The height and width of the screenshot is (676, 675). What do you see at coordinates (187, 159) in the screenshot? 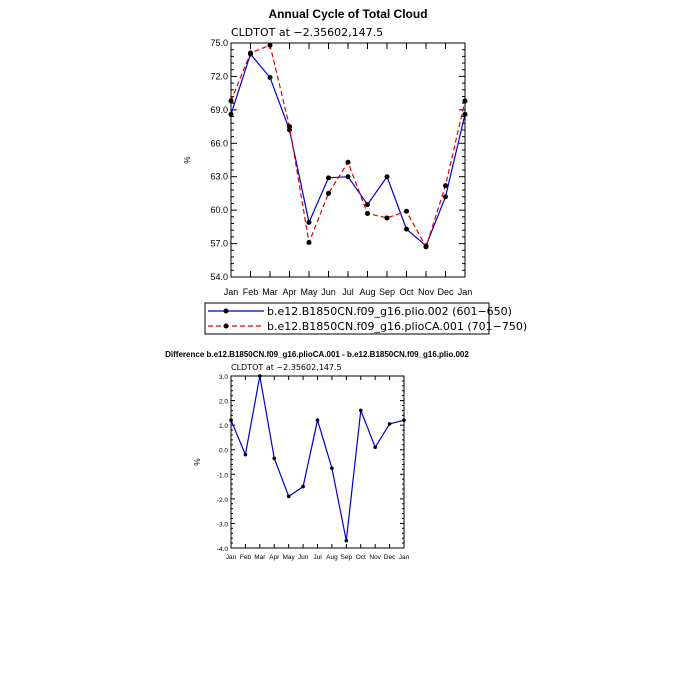
I see `y-axis-label: %` at bounding box center [187, 159].